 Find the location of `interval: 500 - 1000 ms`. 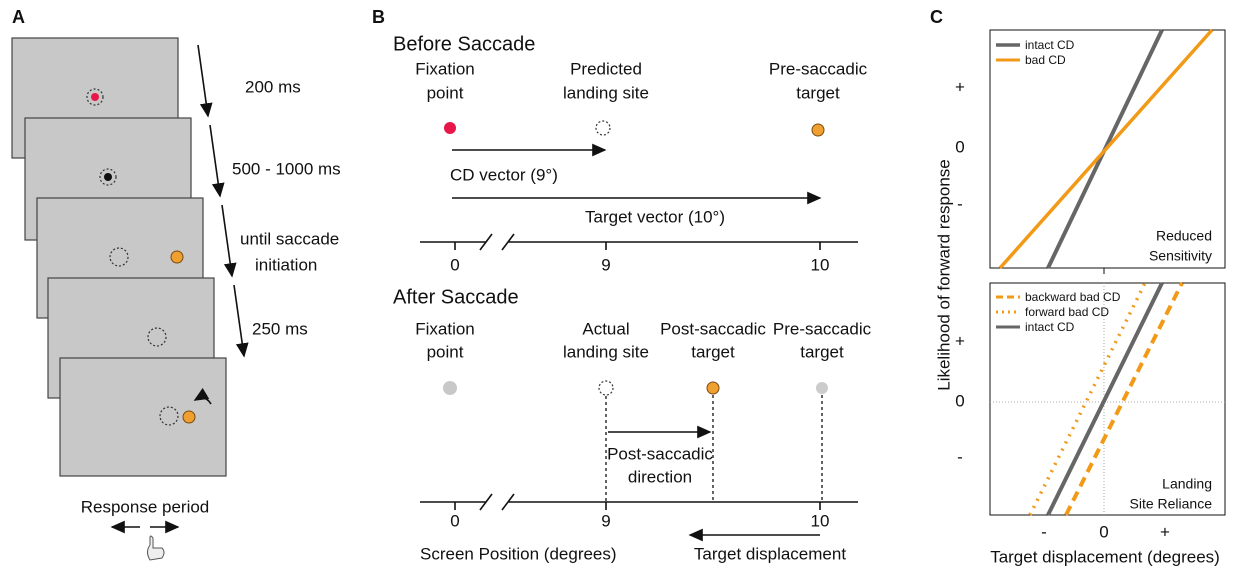

interval: 500 - 1000 ms is located at coordinates (286, 168).